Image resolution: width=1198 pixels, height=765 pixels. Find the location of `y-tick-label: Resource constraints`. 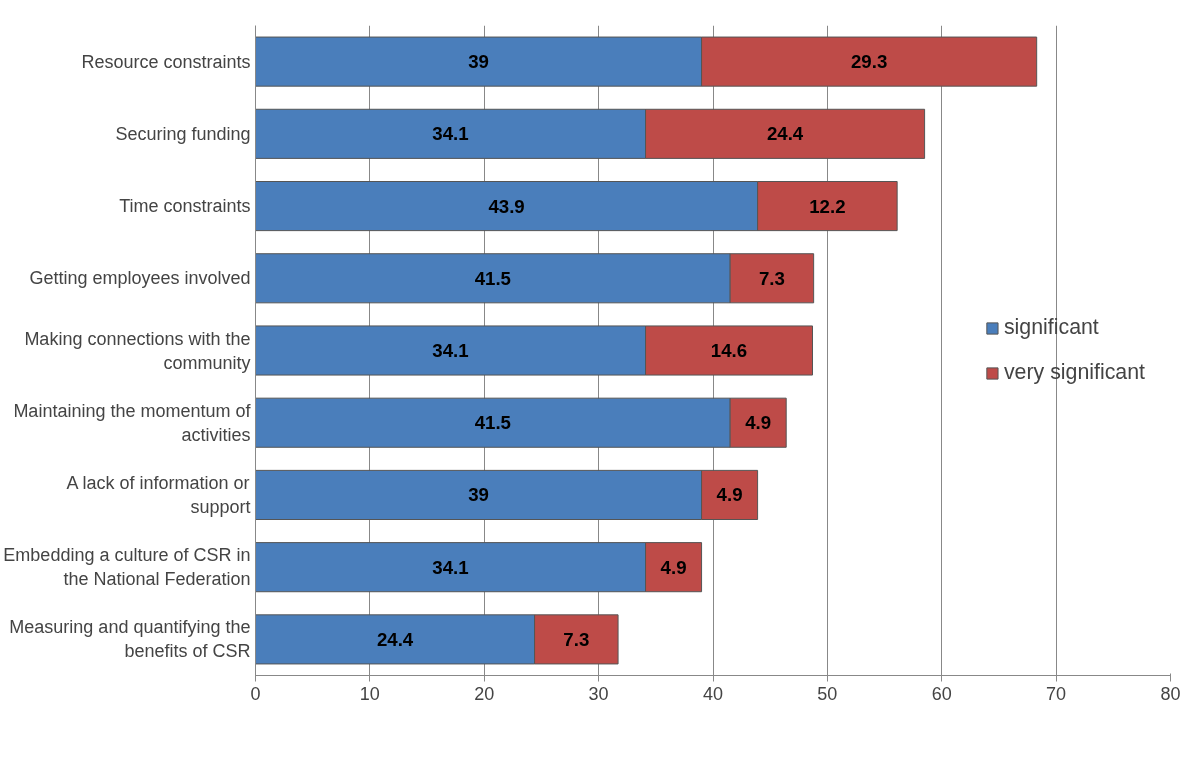

y-tick-label: Resource constraints is located at coordinates (166, 61).